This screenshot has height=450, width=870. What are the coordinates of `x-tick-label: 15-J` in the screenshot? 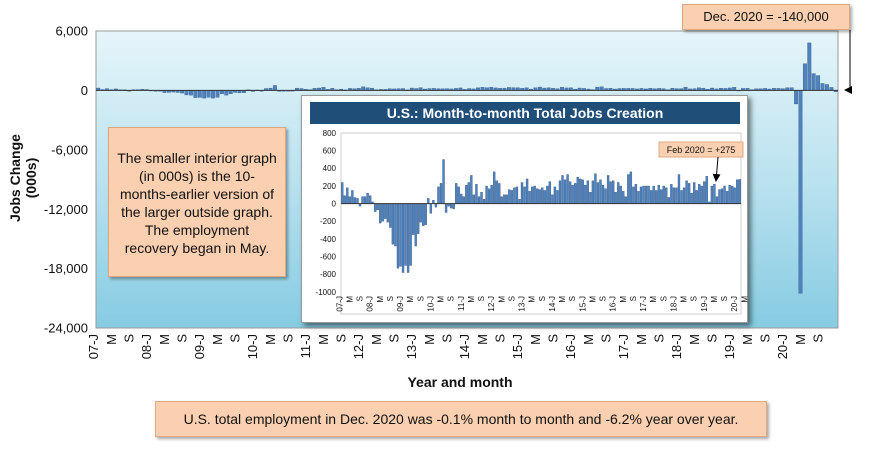 It's located at (517, 346).